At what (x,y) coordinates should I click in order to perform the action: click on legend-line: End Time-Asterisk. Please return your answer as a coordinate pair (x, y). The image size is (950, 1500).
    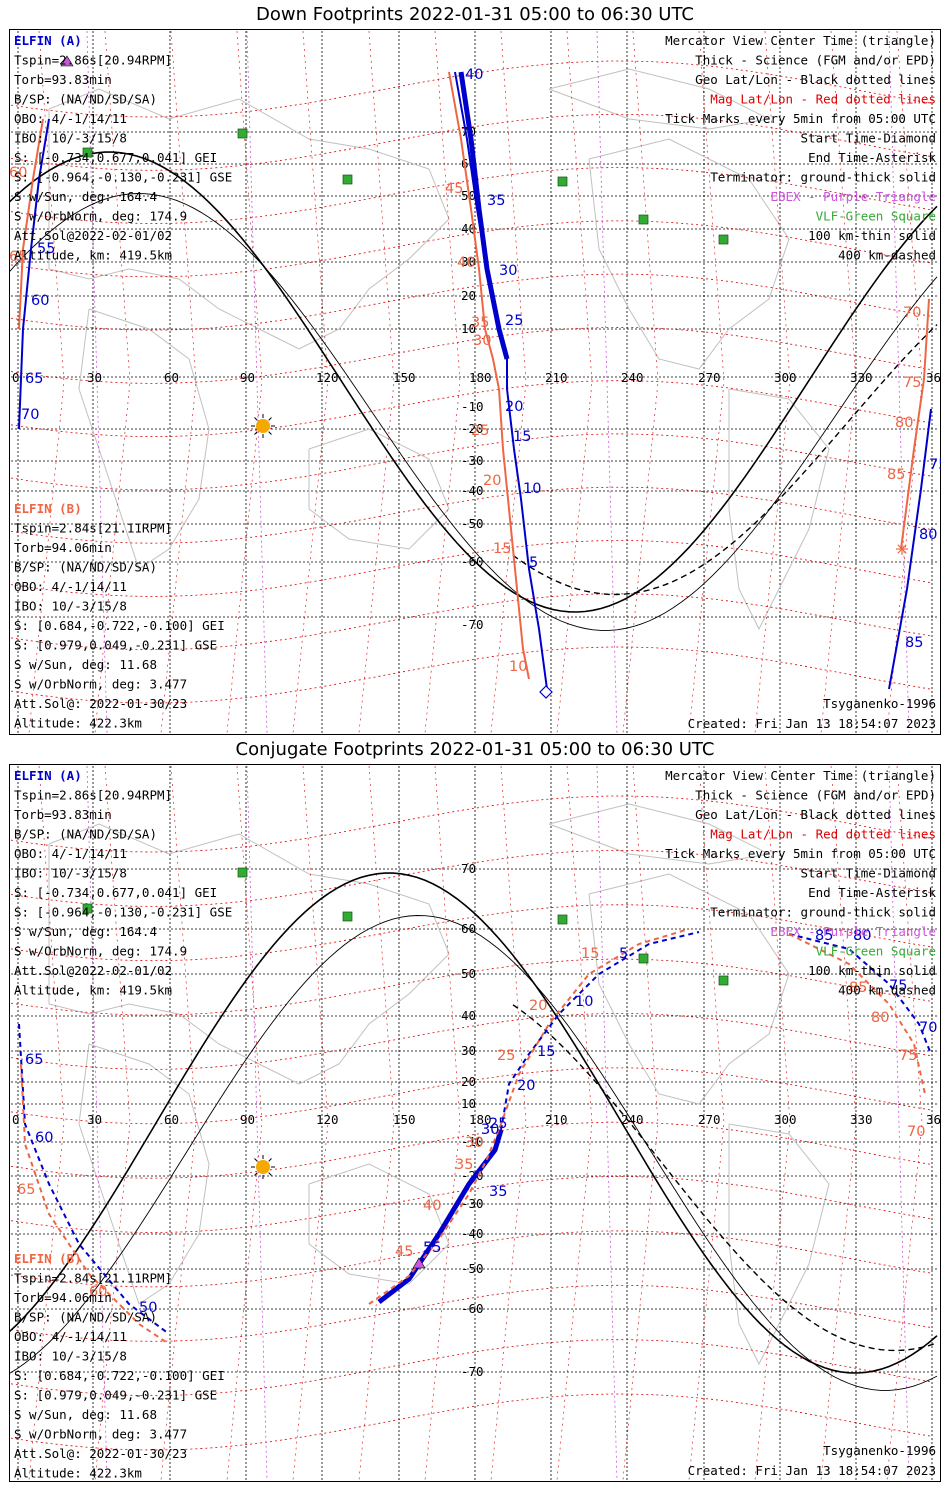
    Looking at the image, I should click on (872, 157).